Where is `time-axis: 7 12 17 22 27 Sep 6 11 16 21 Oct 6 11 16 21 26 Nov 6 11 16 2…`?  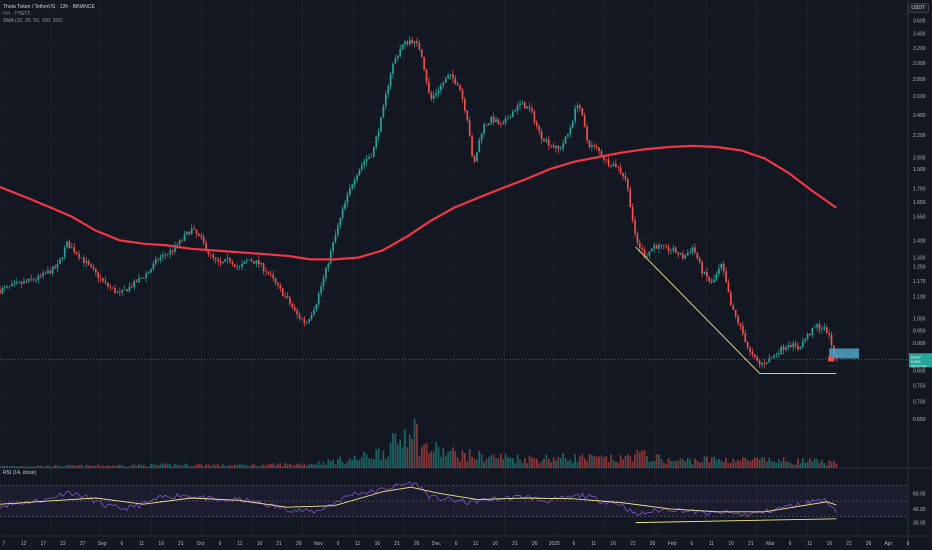 time-axis: 7 12 17 22 27 Sep 6 11 16 21 Oct 6 11 16 21 26 Nov 6 11 16 2… is located at coordinates (456, 544).